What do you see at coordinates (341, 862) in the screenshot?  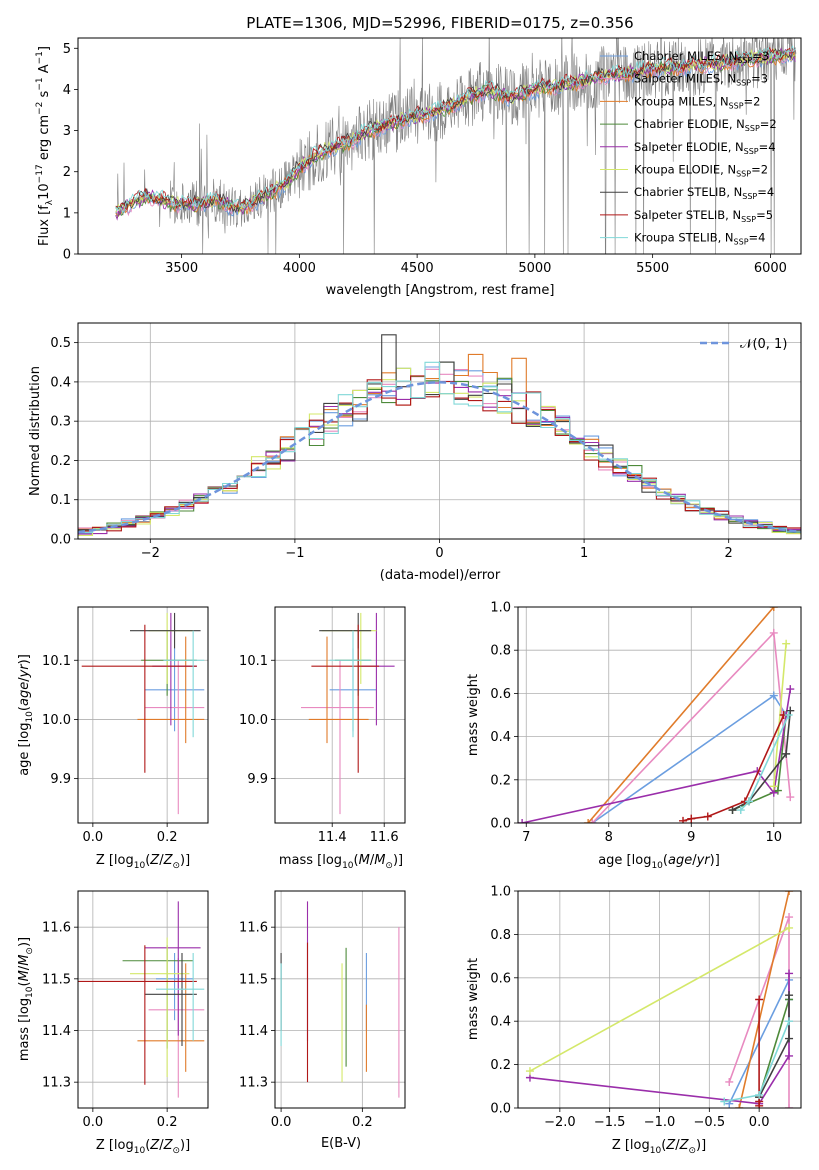 I see `age-vs-mass-xlabel: mass [log10(M/M⊙)]` at bounding box center [341, 862].